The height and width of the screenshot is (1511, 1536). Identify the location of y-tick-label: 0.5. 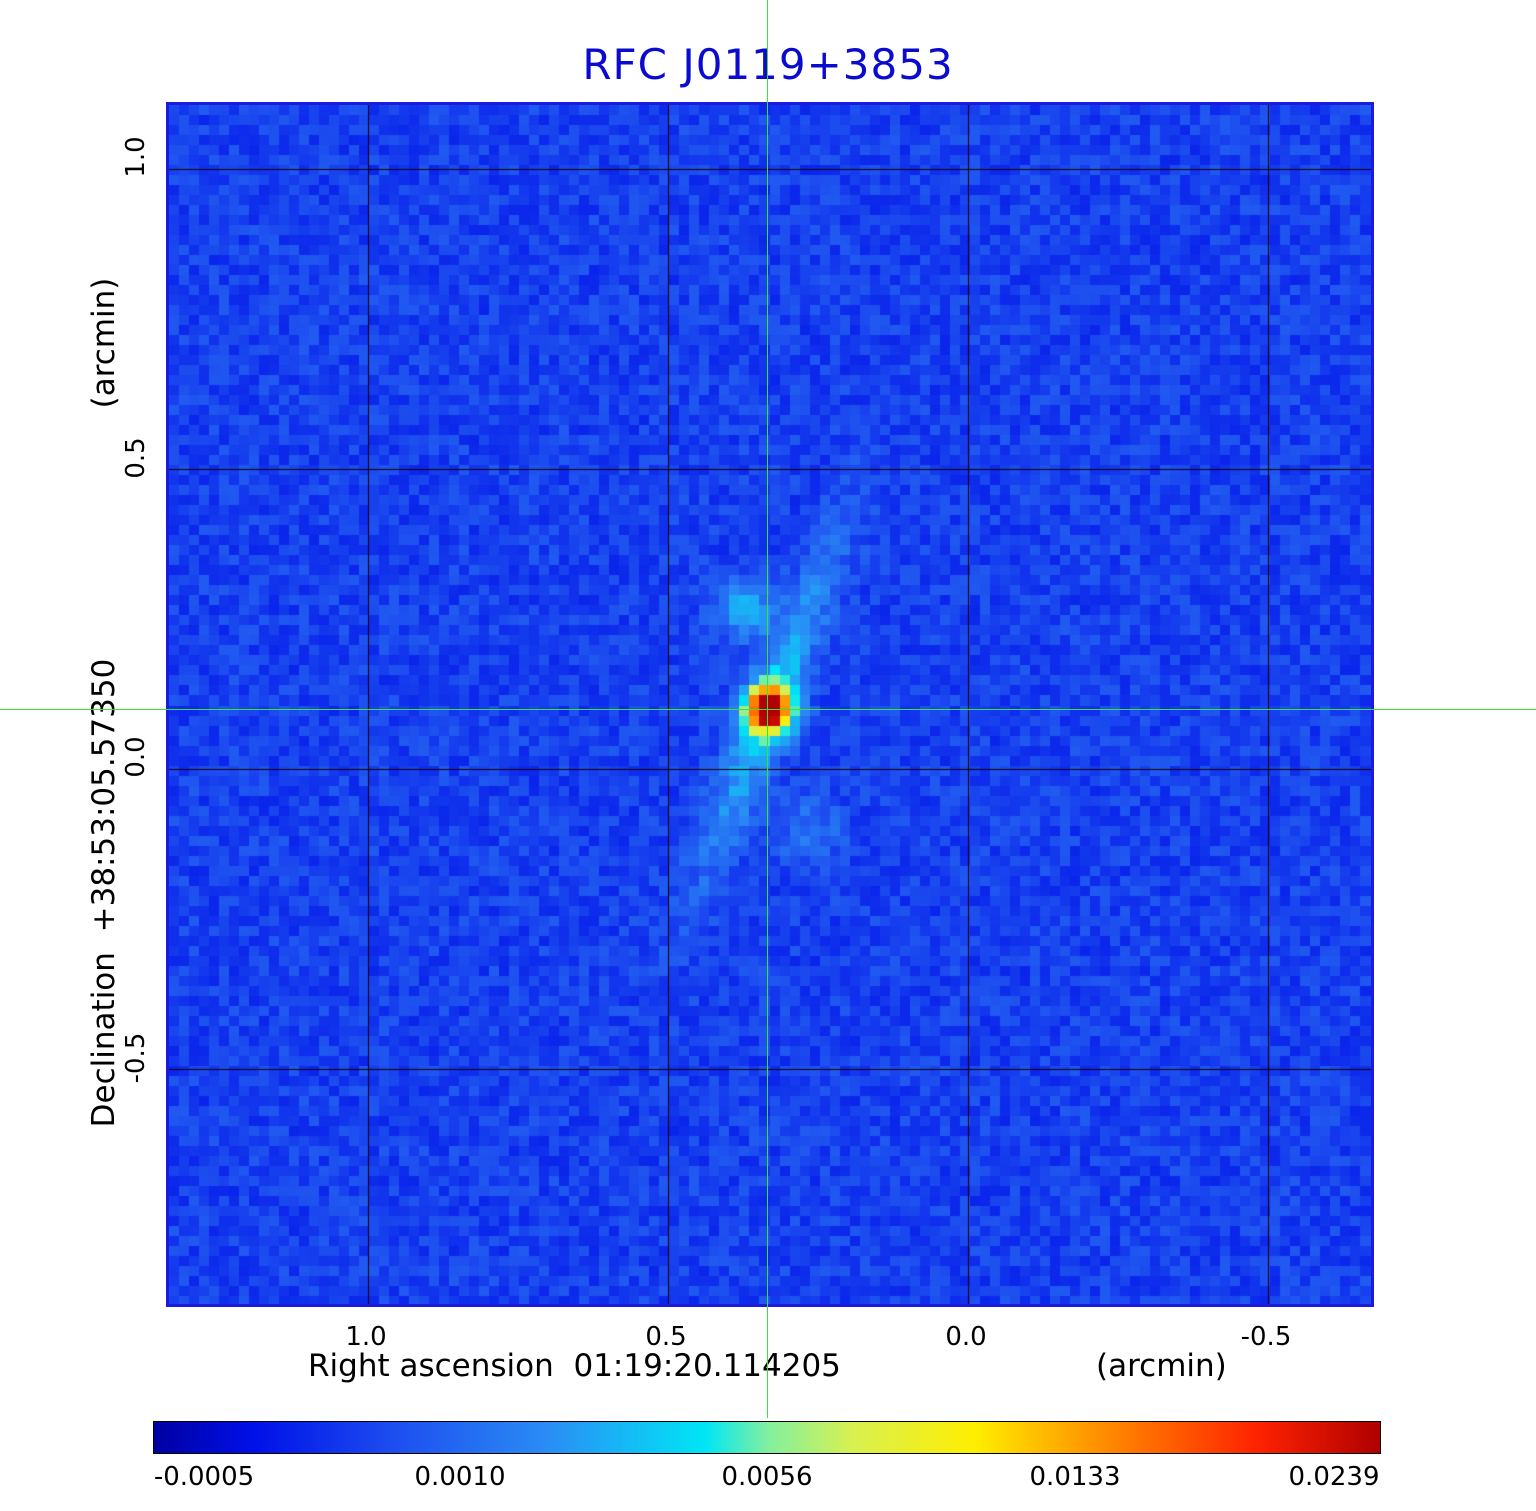
(136, 458).